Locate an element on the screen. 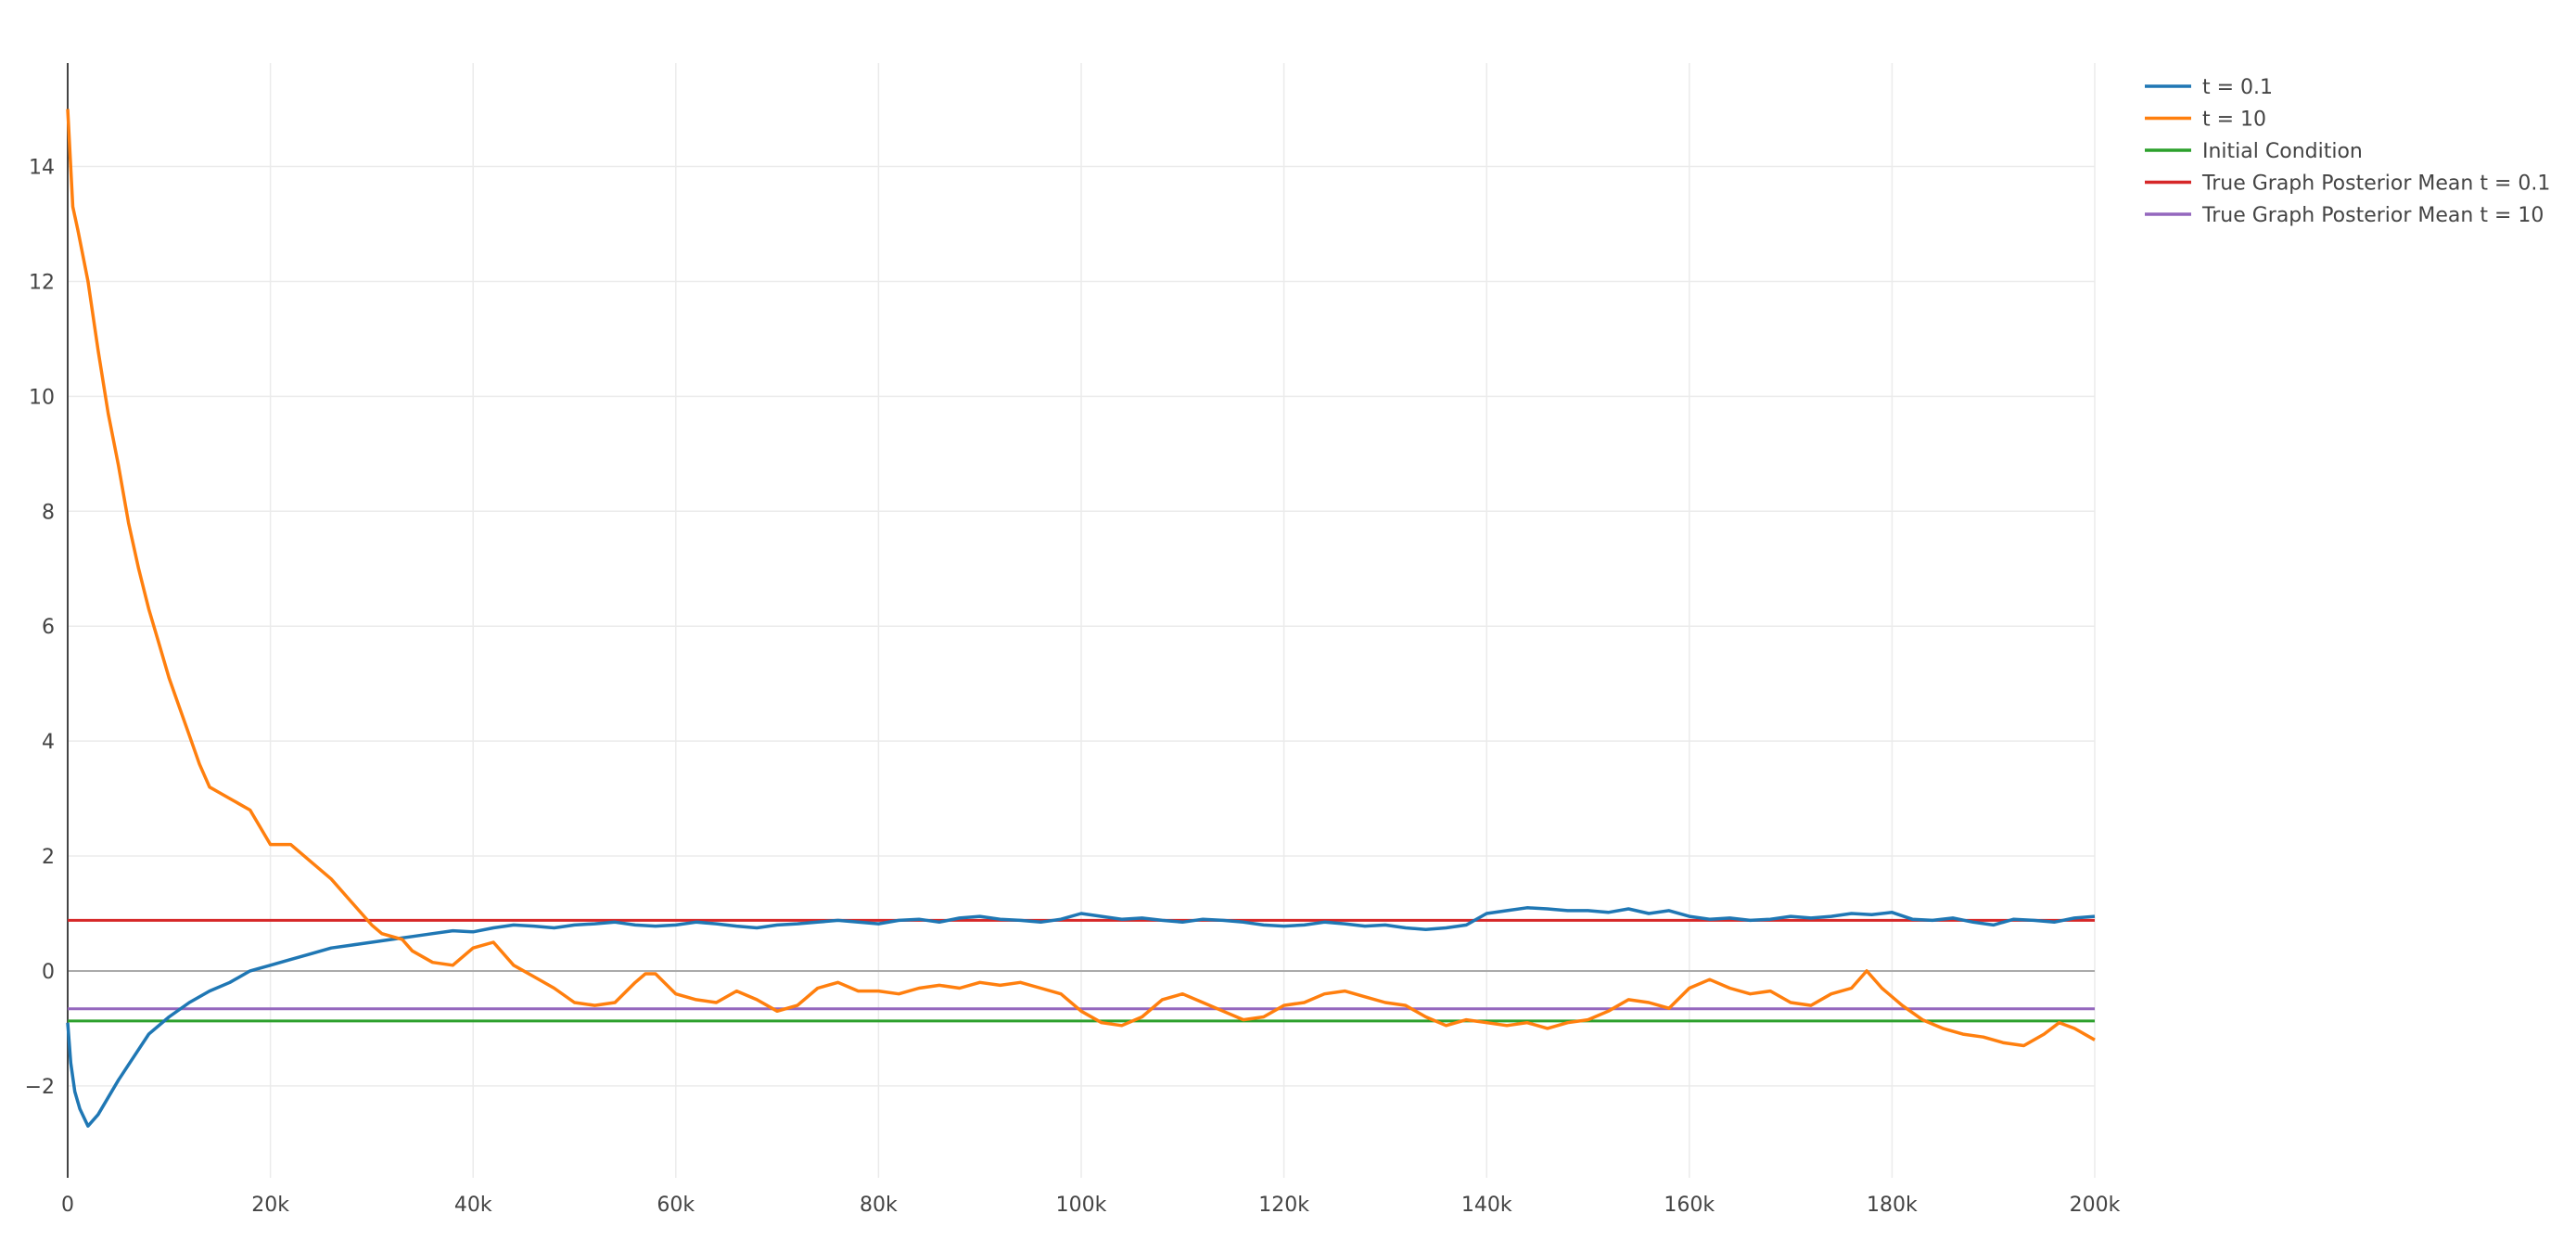  legend-item: t = 10 is located at coordinates (2205, 121).